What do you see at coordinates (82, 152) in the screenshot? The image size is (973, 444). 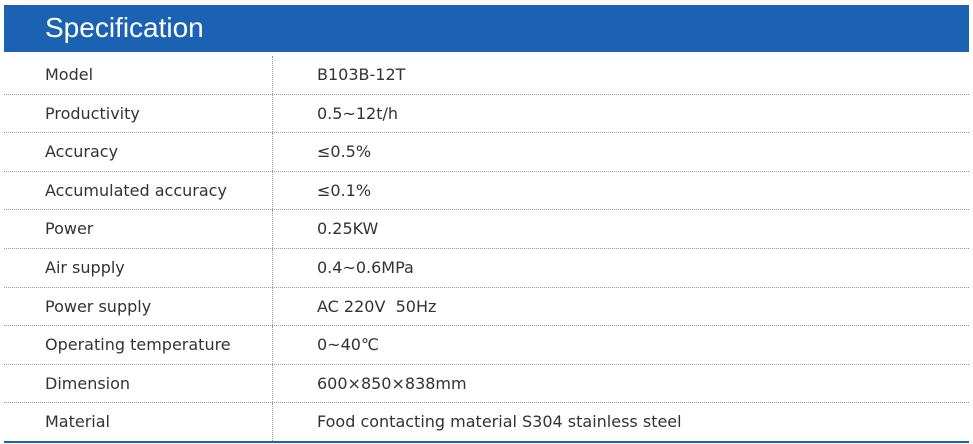 I see `spec-label: Accuracy` at bounding box center [82, 152].